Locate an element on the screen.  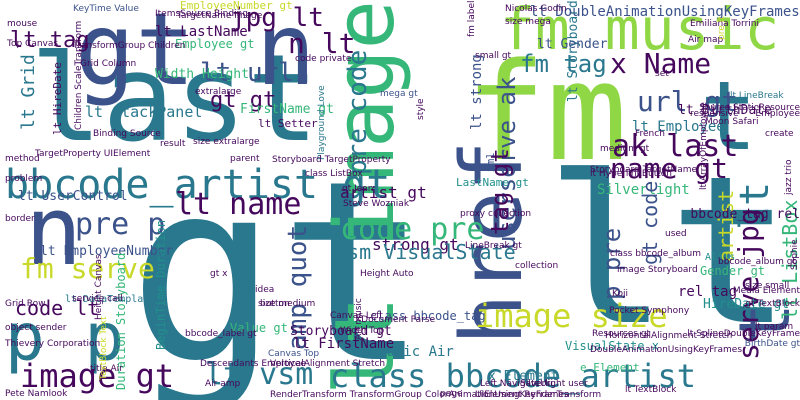
cloud-word: mouse is located at coordinates (22, 24).